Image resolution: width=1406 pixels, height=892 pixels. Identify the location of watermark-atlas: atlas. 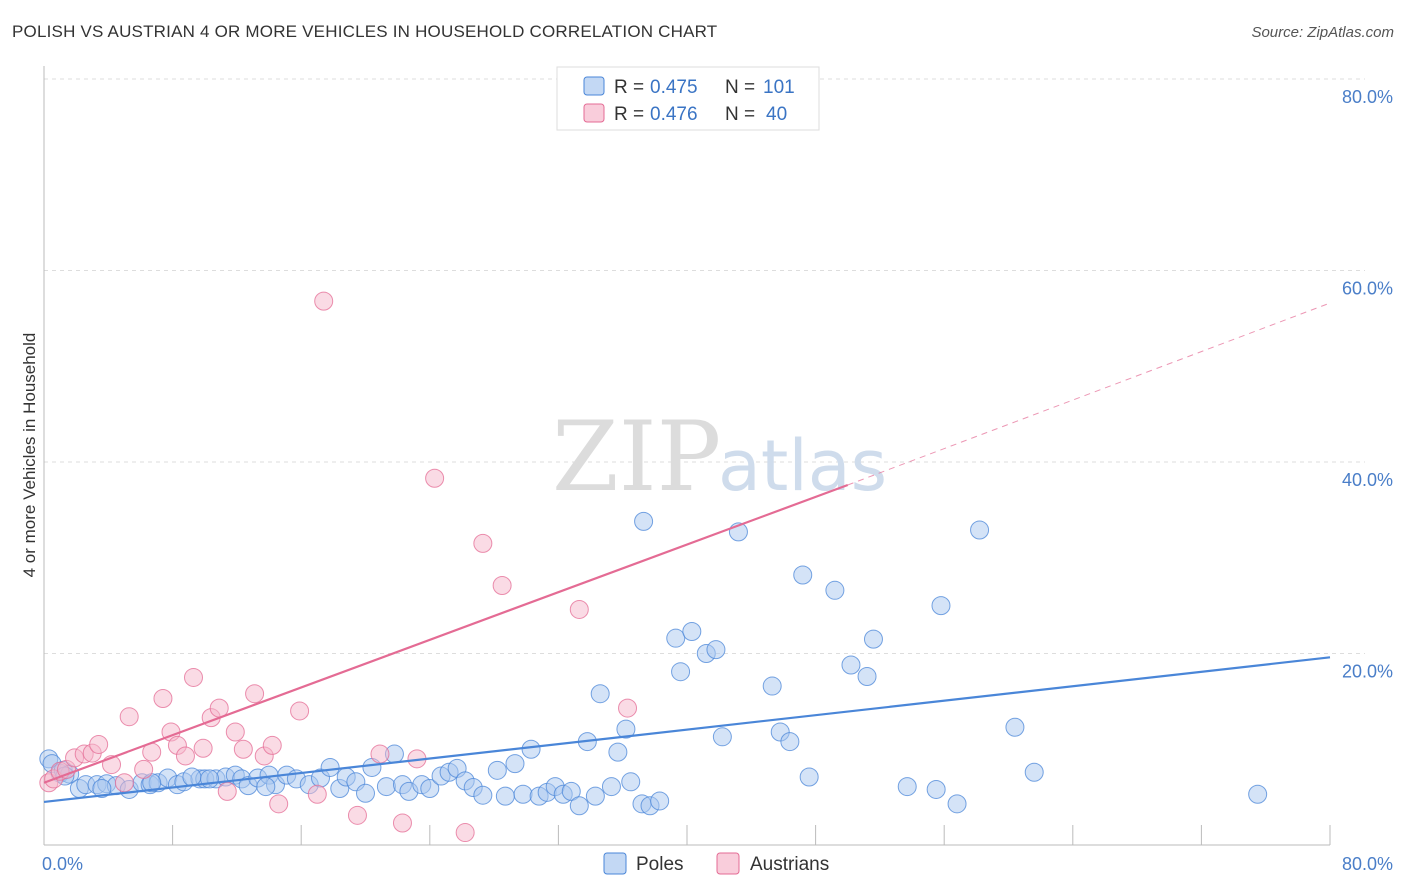
(802, 466).